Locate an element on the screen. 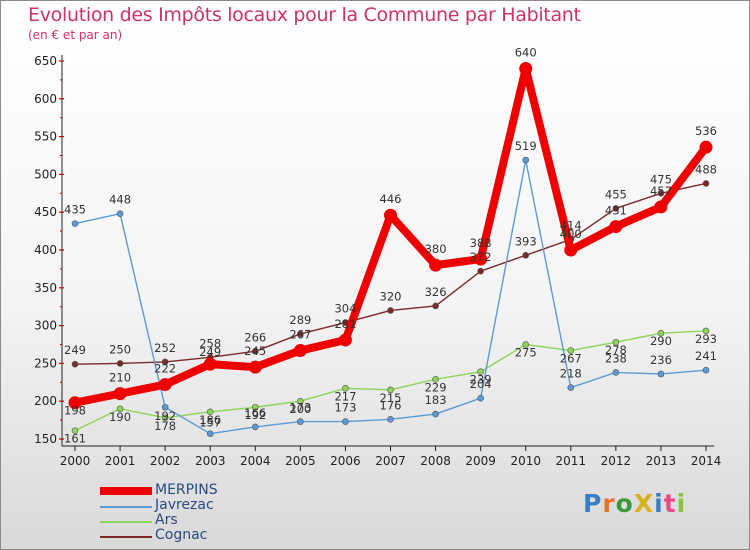 The image size is (750, 550). data-label-merpins: 210 is located at coordinates (120, 378).